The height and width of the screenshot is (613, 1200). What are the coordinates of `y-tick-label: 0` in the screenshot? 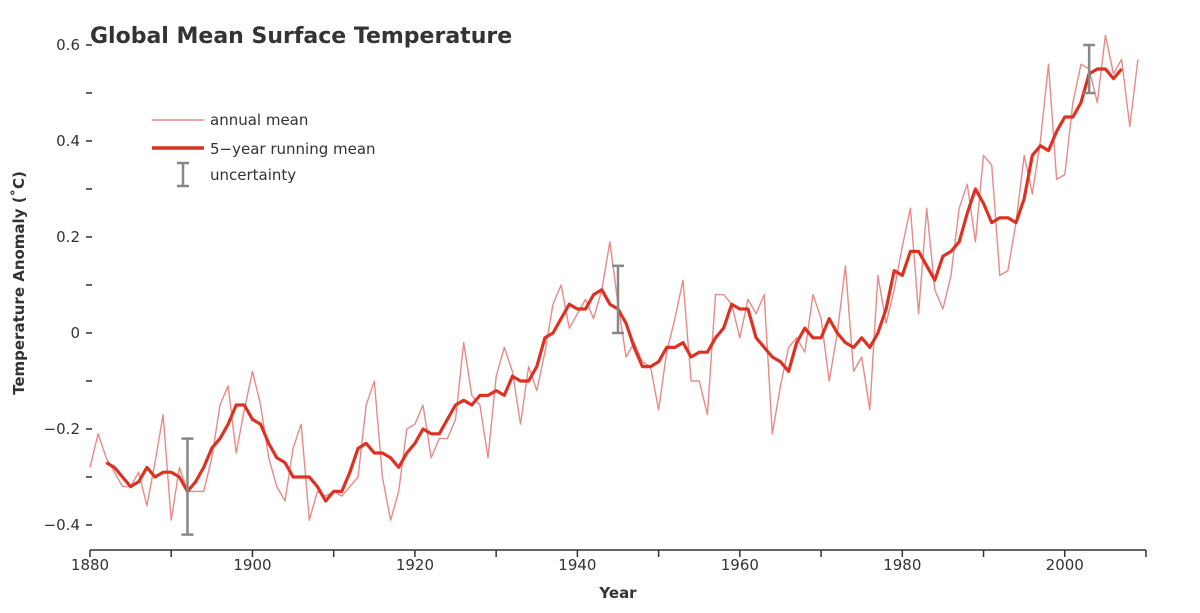 It's located at (75, 333).